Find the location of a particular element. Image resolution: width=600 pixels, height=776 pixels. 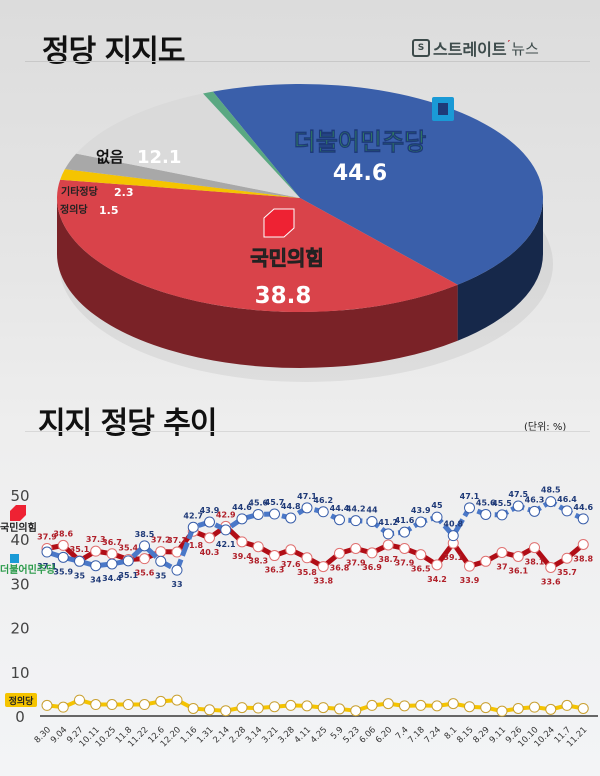

svg-text: 48.5 is located at coordinates (551, 490).